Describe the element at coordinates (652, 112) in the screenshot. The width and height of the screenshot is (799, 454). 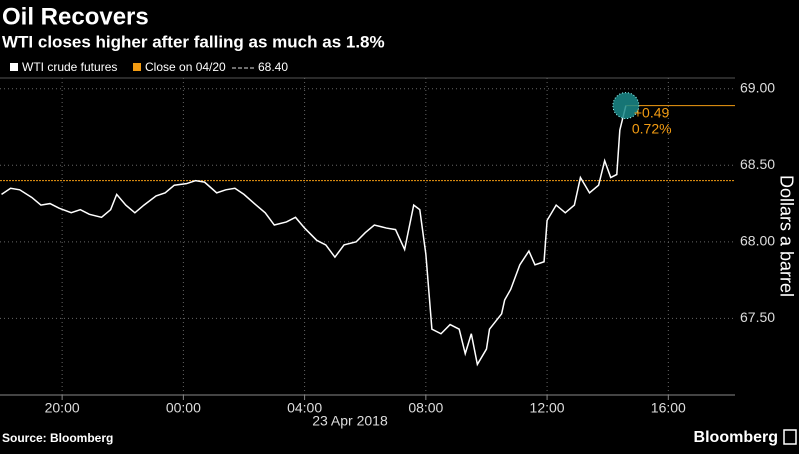
I see `annotation: +0.49` at that location.